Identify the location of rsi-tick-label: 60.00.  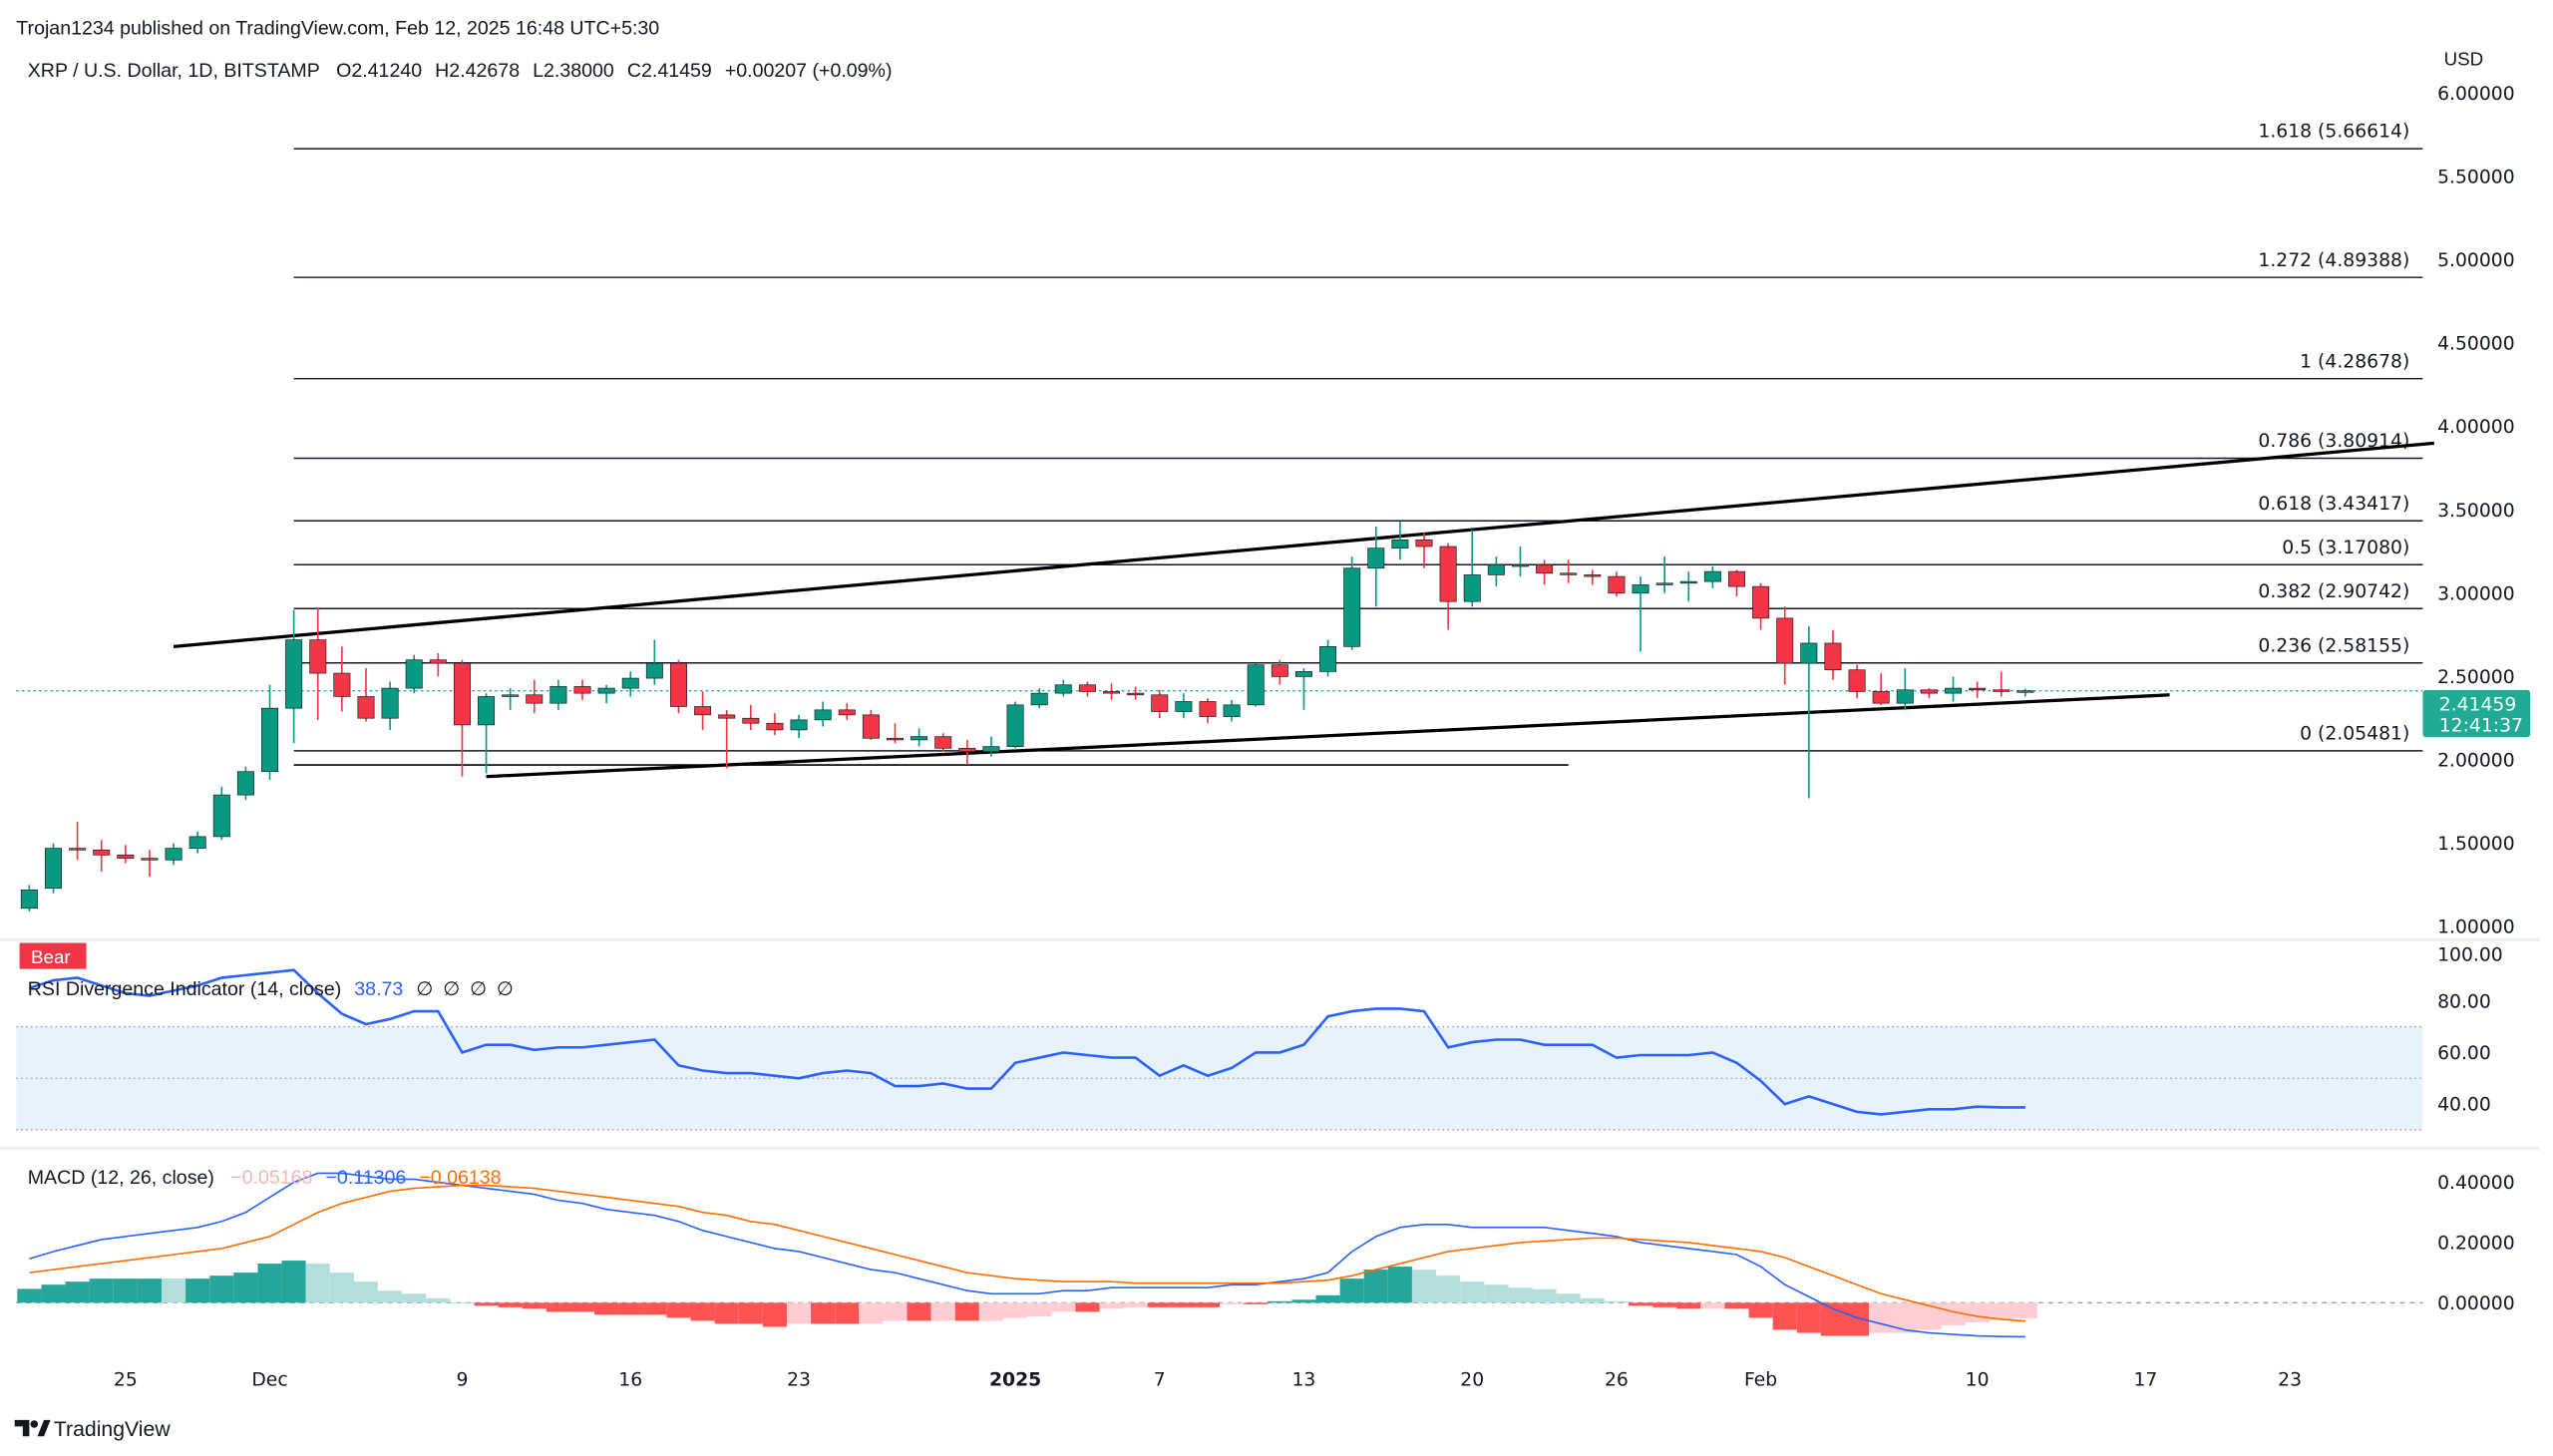
(2464, 1053).